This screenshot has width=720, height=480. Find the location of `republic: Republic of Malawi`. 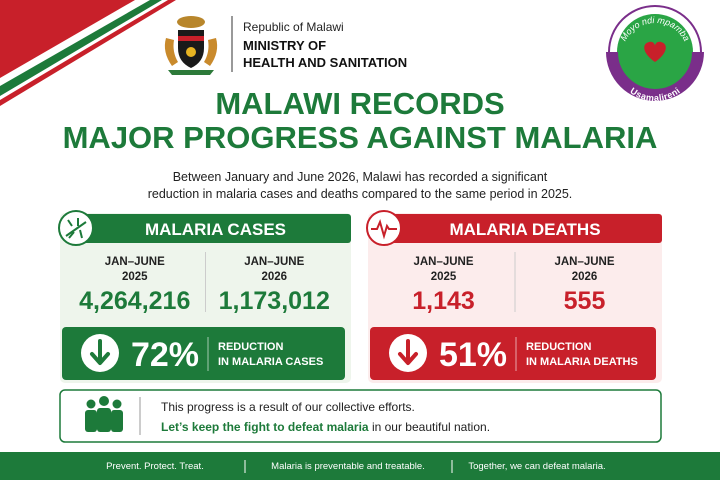

republic: Republic of Malawi is located at coordinates (293, 27).